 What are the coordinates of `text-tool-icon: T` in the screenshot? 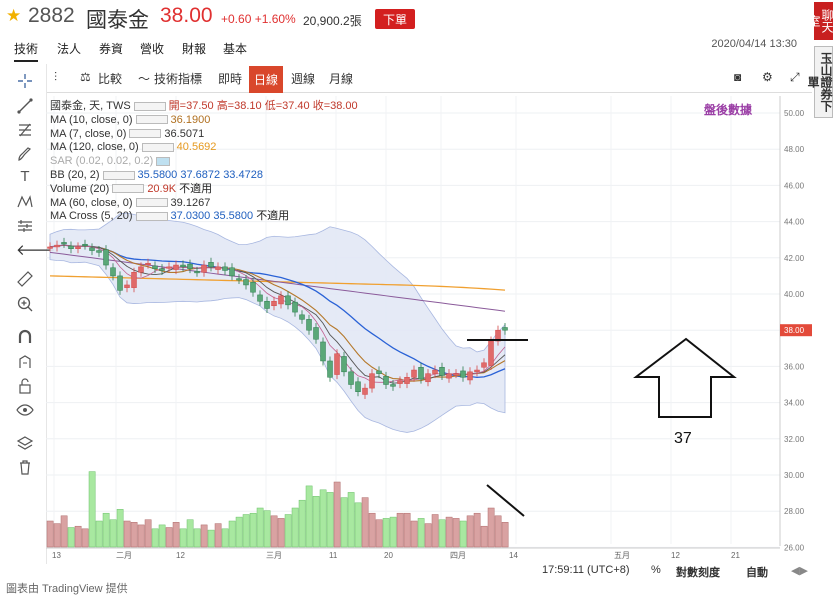 It's located at (25, 176).